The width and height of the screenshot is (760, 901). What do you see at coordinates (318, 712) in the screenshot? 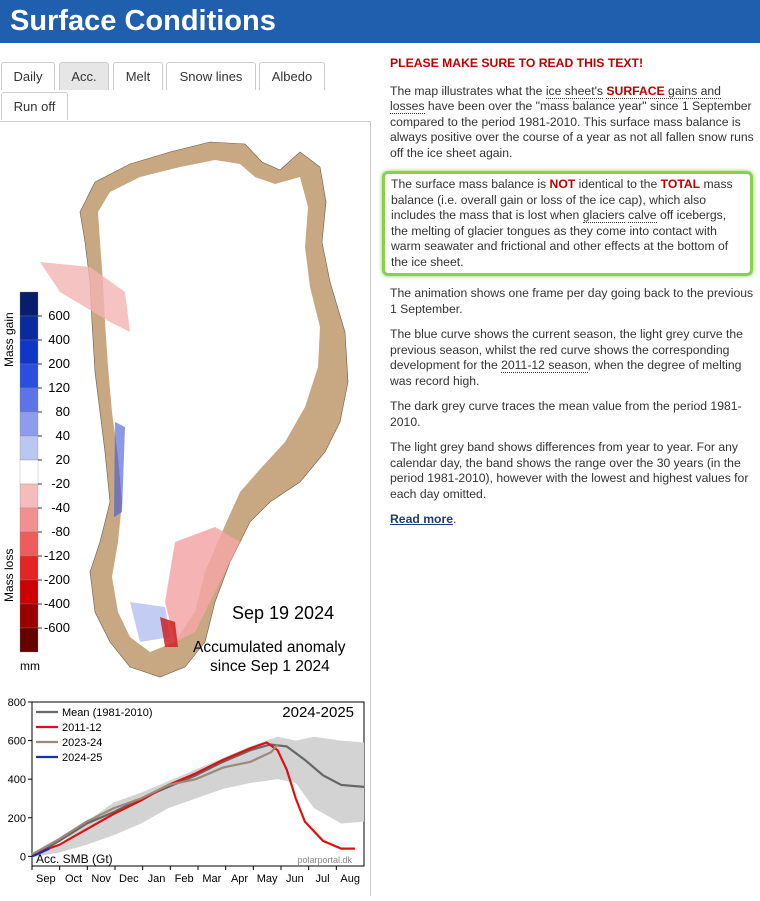
I see `chart-title: 2024-2025` at bounding box center [318, 712].